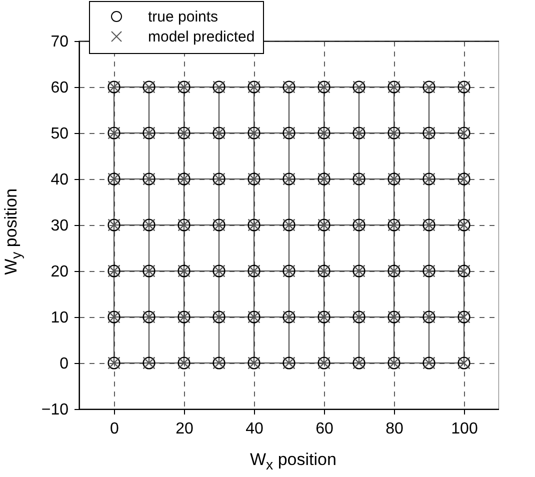 The width and height of the screenshot is (535, 477). What do you see at coordinates (59, 42) in the screenshot?
I see `y-tick-label: 70` at bounding box center [59, 42].